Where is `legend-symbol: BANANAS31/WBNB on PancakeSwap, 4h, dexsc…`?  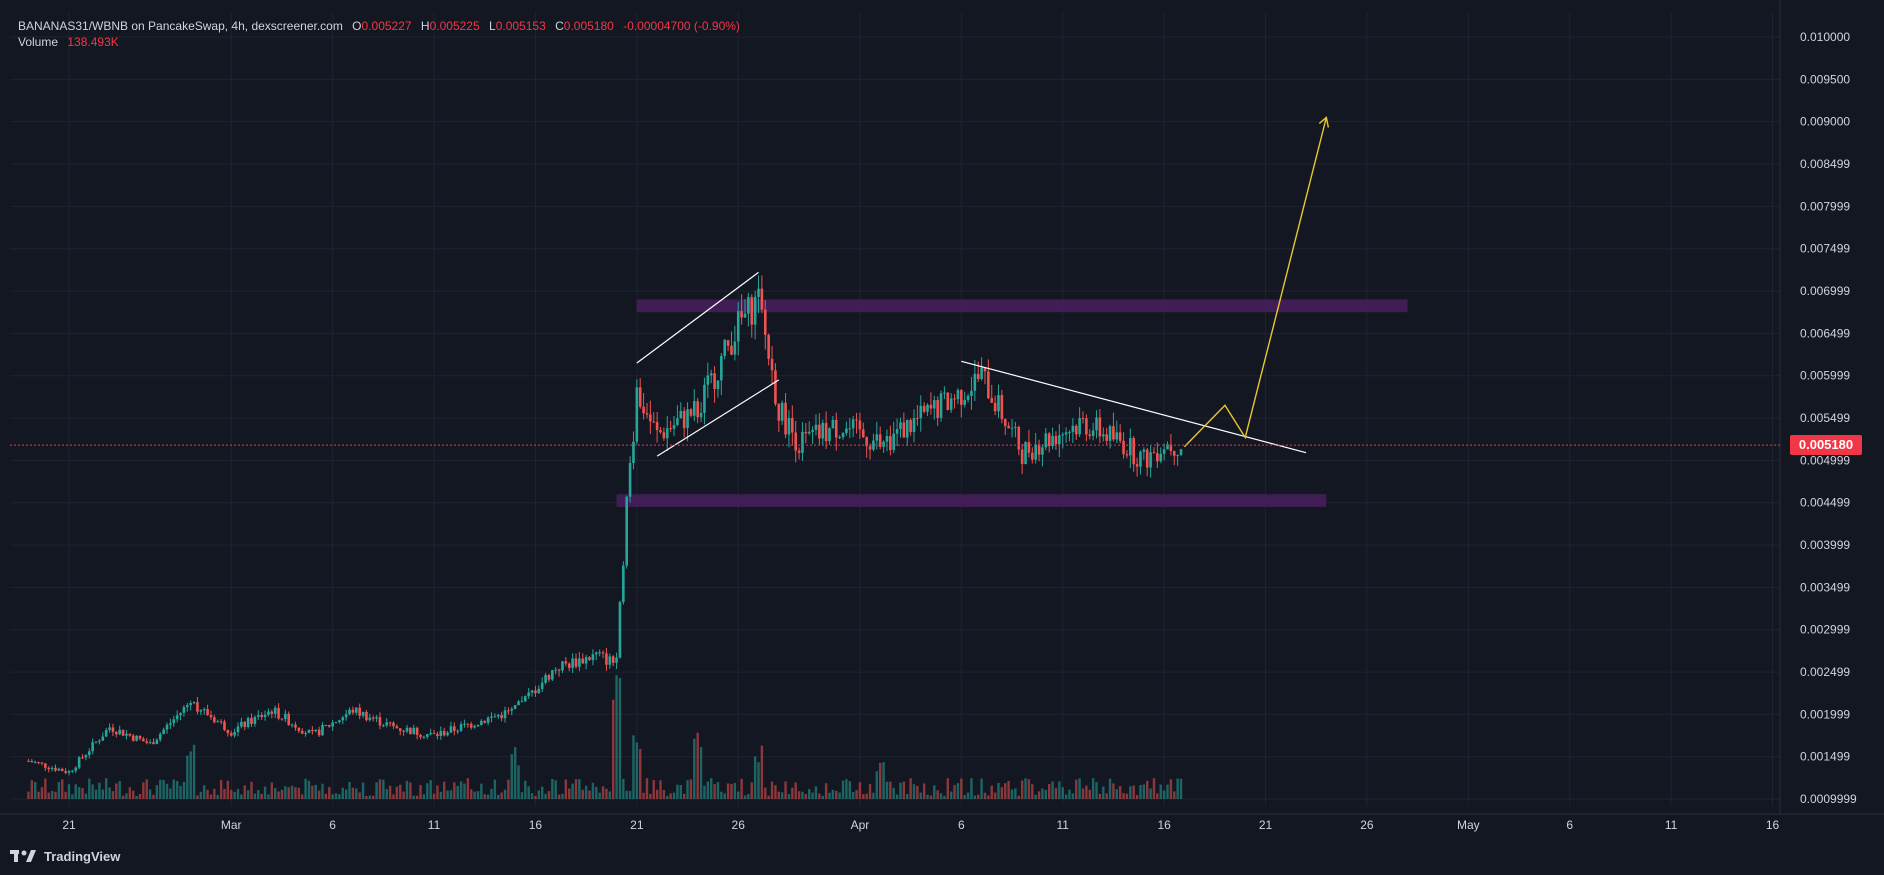
legend-symbol: BANANAS31/WBNB on PancakeSwap, 4h, dexsc… is located at coordinates (180, 26).